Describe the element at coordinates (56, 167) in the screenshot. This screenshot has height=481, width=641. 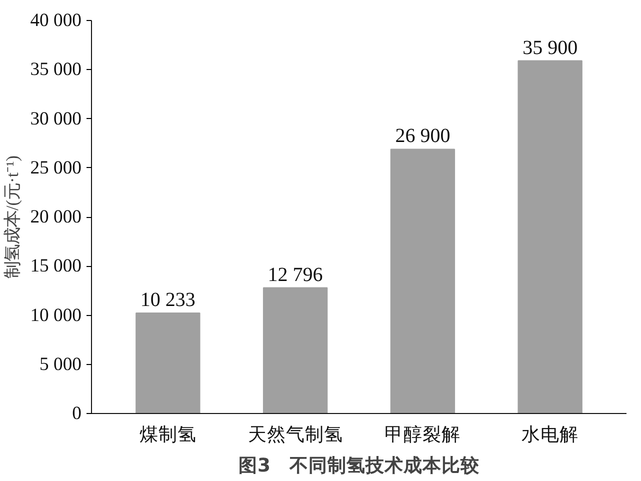
I see `y-tick-label: 25 000` at that location.